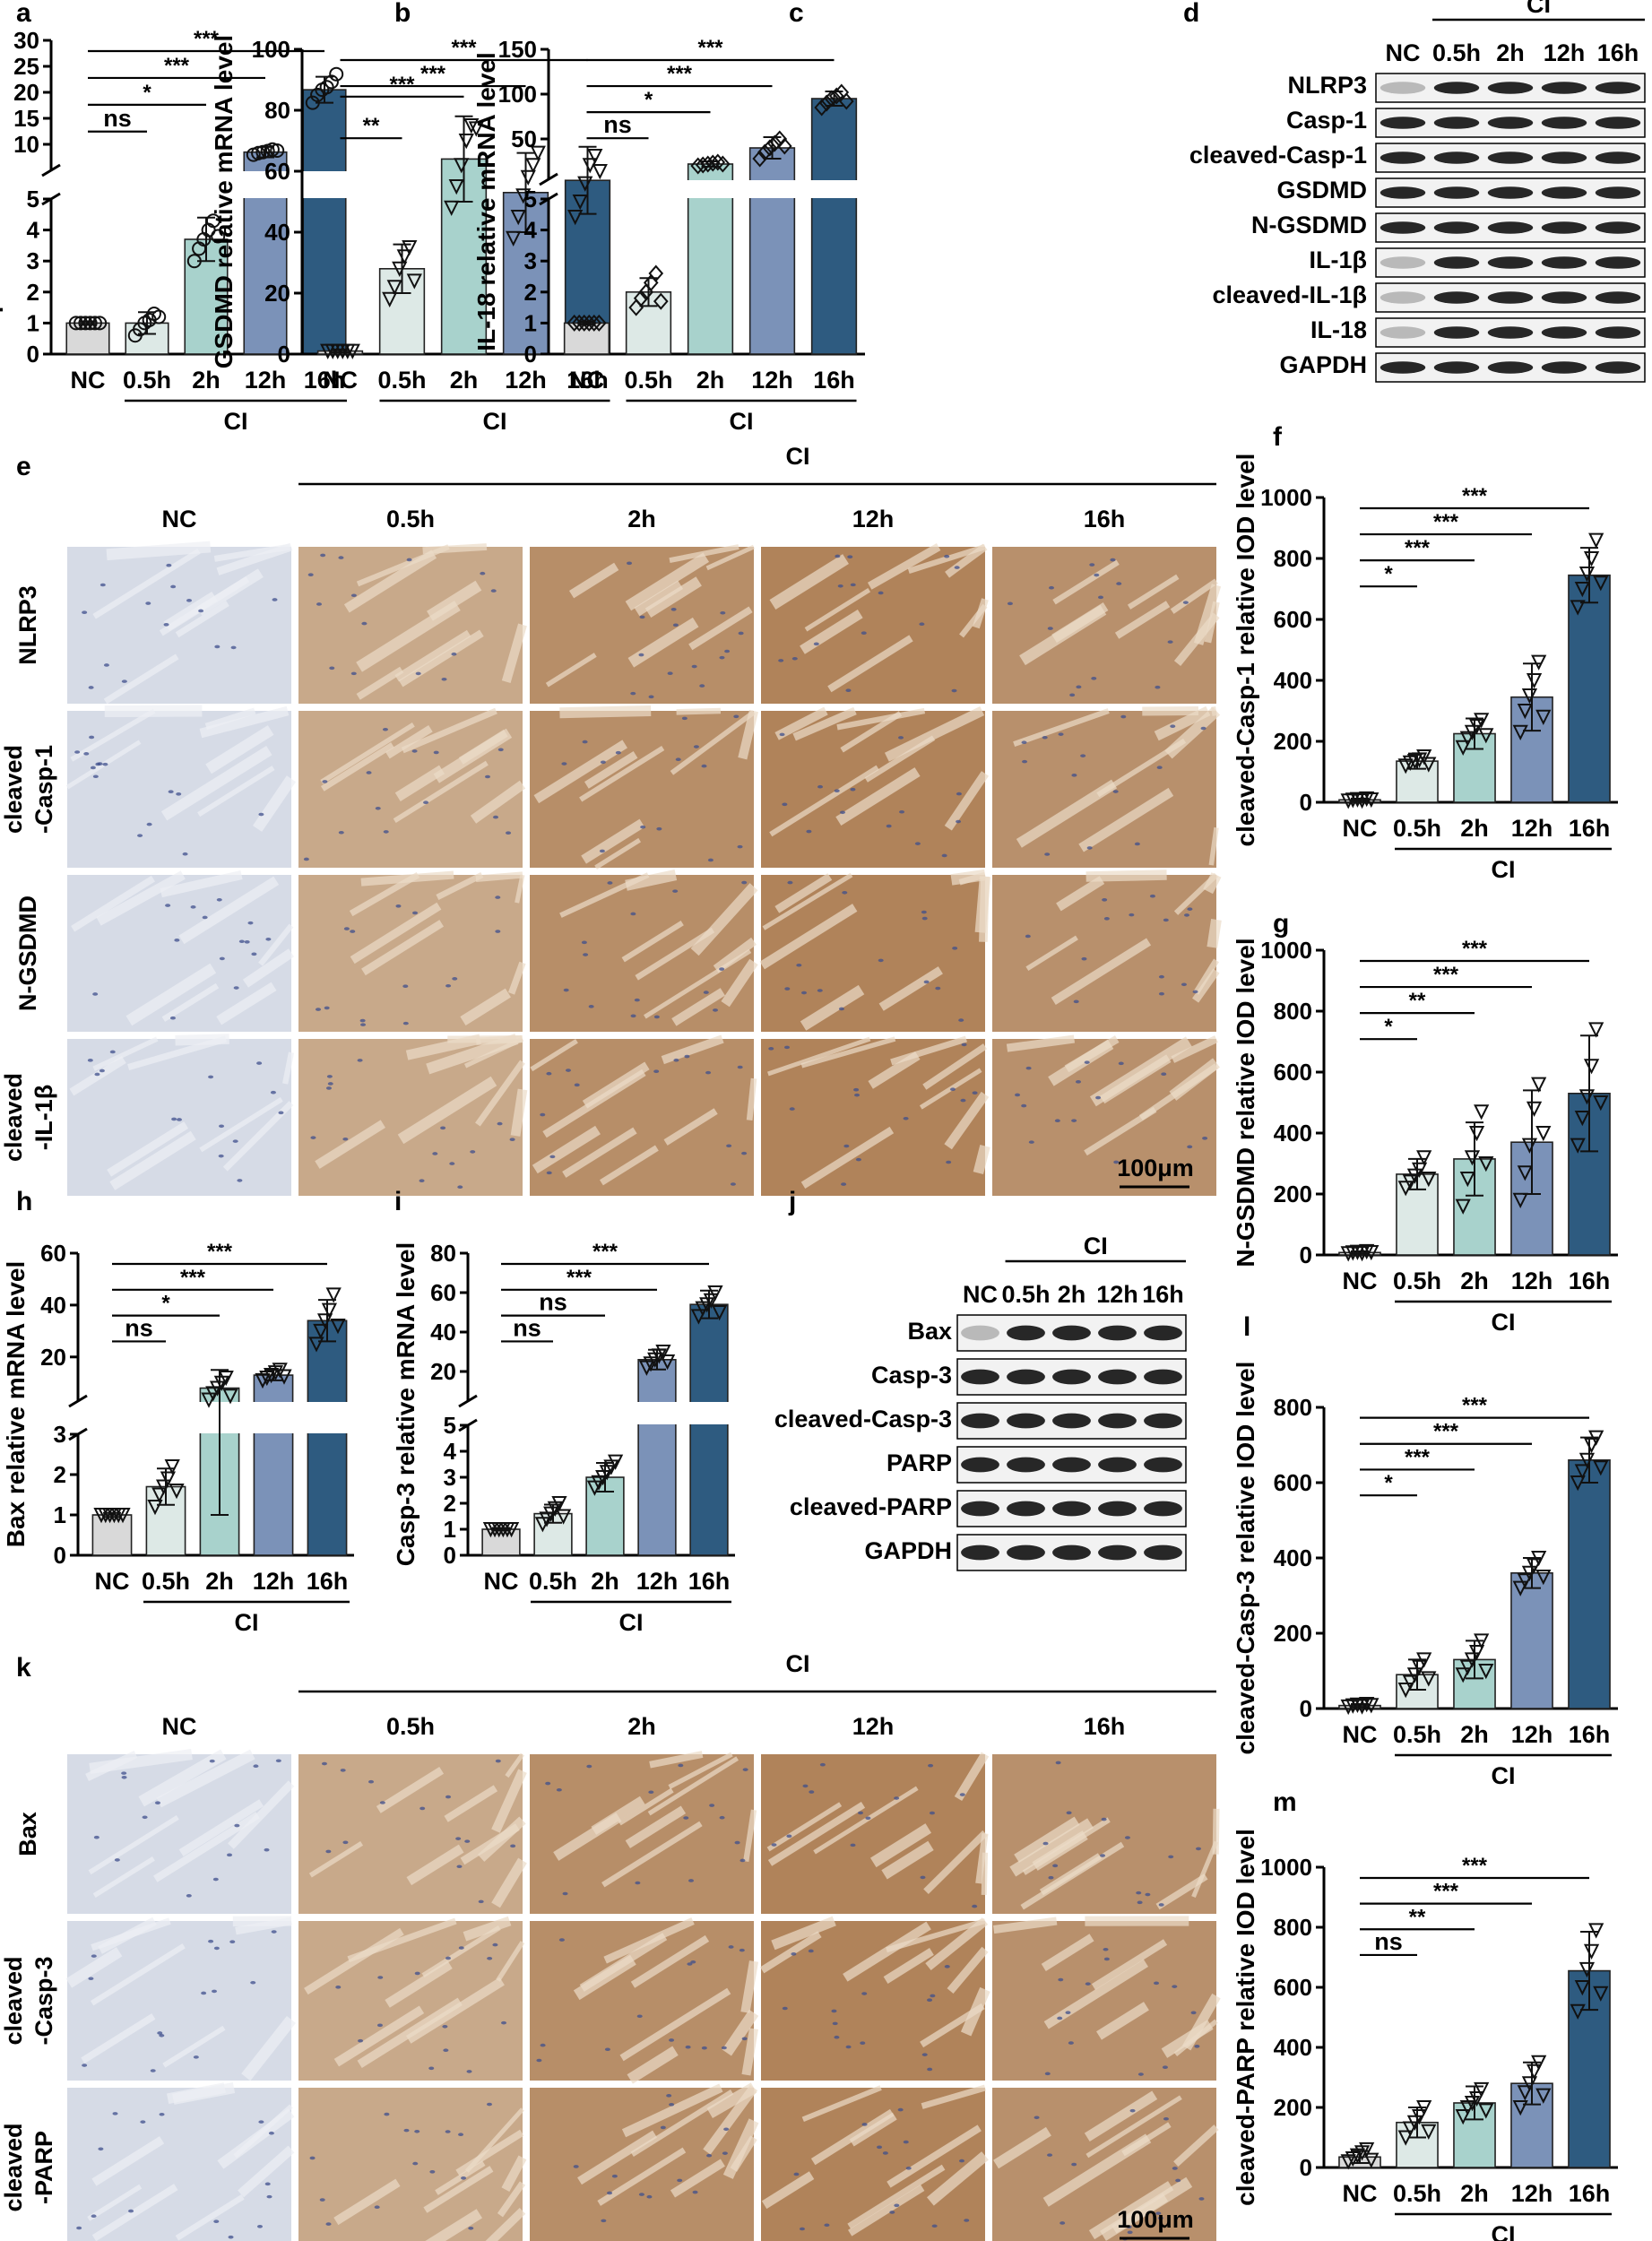 The height and width of the screenshot is (2241, 1652). What do you see at coordinates (517, 94) in the screenshot?
I see `y-tick-label: 100` at bounding box center [517, 94].